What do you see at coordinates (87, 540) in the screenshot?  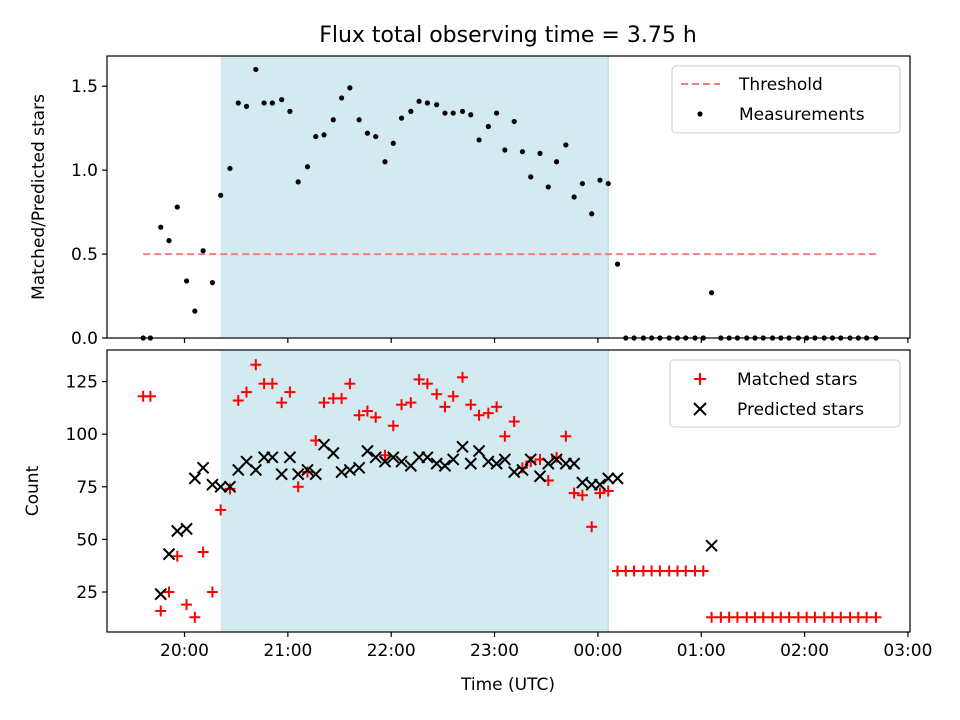 I see `bottom-y-tick-label: 50` at bounding box center [87, 540].